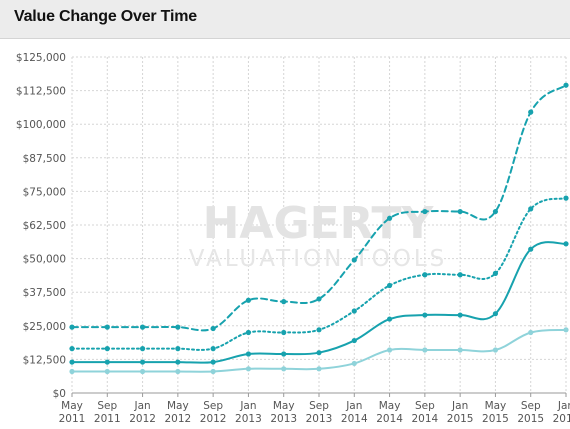  Describe the element at coordinates (44, 293) in the screenshot. I see `y-tick-label: $37,500` at that location.